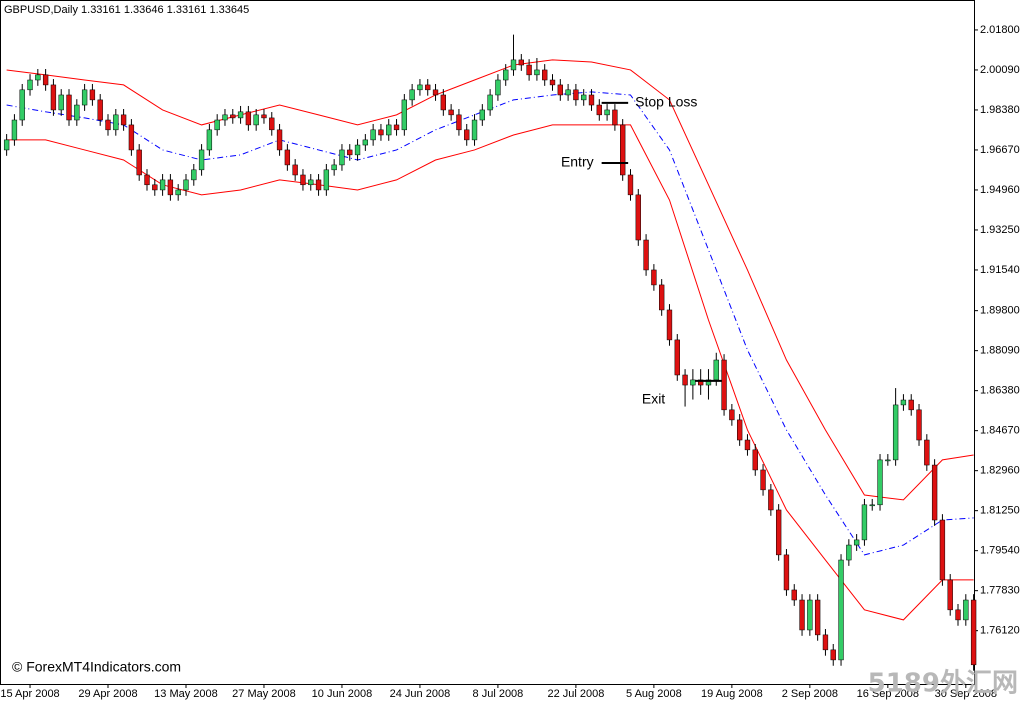  What do you see at coordinates (107, 694) in the screenshot?
I see `x-tick-label: 29 Apr 2008` at bounding box center [107, 694].